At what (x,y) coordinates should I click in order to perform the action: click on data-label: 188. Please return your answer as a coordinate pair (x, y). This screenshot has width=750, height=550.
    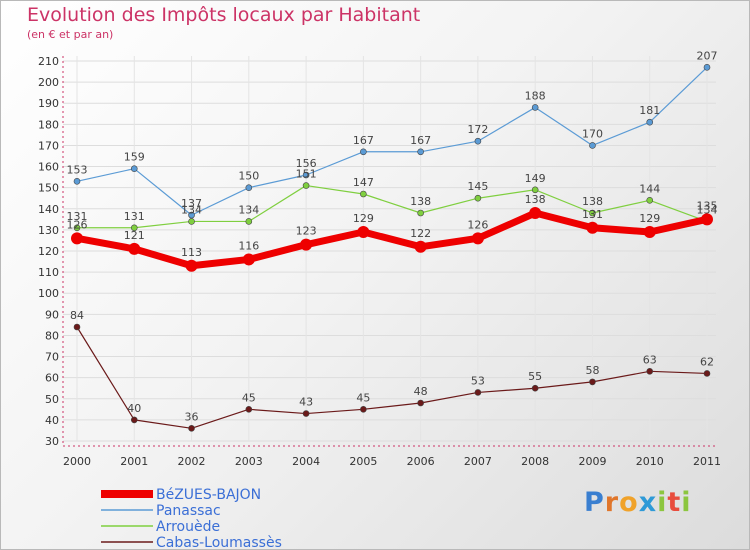
    Looking at the image, I should click on (535, 95).